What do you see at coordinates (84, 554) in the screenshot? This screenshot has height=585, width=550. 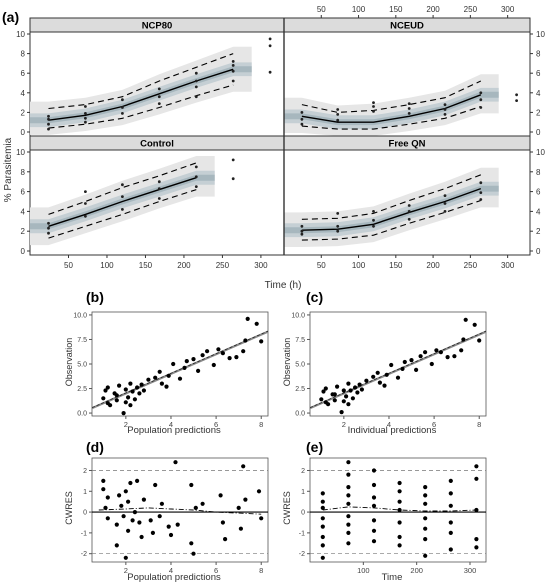 I see `y-tick-label: -2` at bounding box center [84, 554].